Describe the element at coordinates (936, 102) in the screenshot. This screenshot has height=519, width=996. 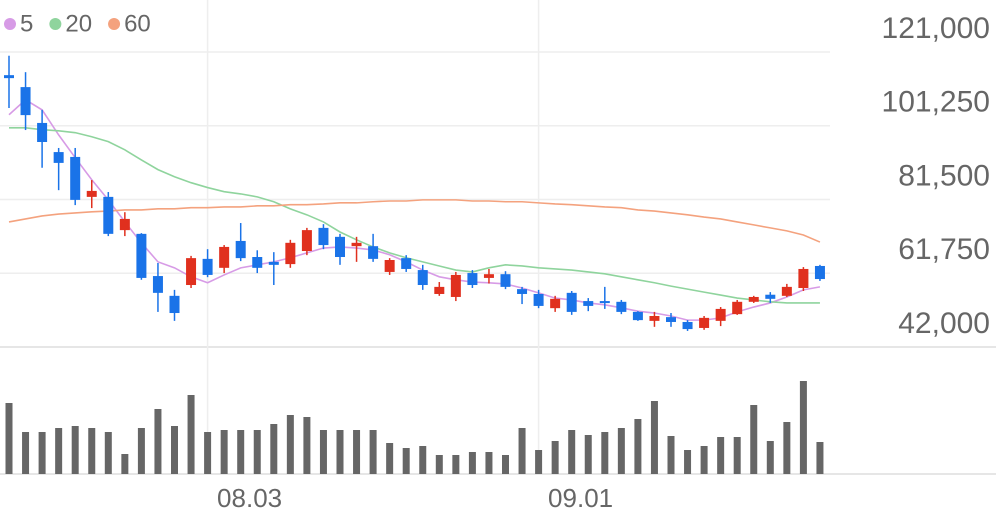
I see `y-tick-label: 101,250` at that location.